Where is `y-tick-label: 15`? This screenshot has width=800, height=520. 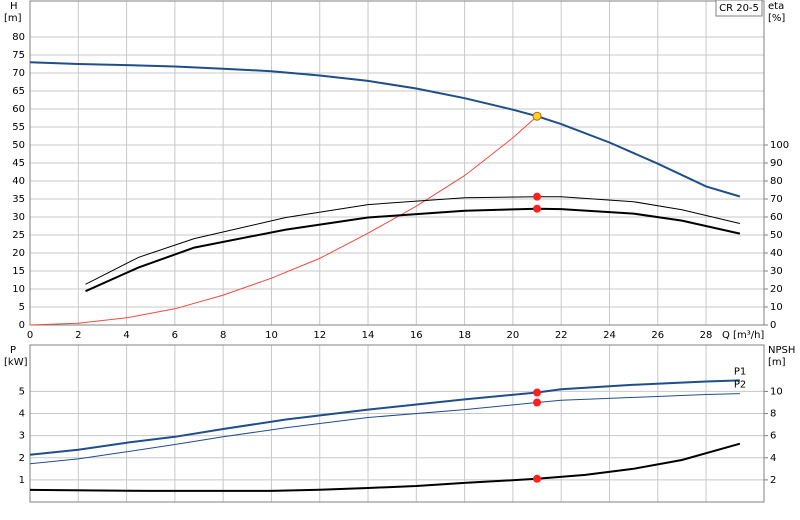 y-tick-label: 15 is located at coordinates (18, 271).